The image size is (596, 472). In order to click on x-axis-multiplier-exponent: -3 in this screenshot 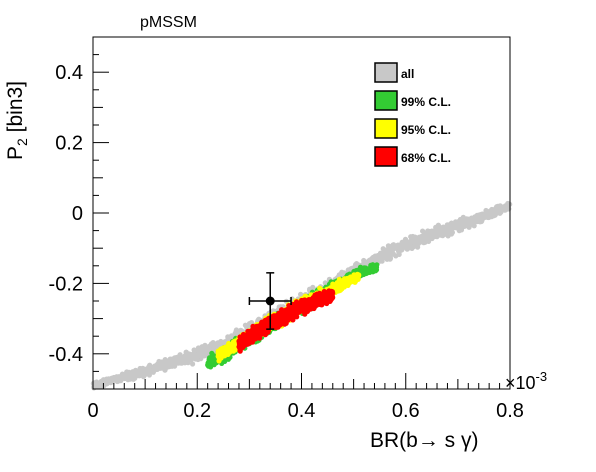, I will do `click(542, 376)`.